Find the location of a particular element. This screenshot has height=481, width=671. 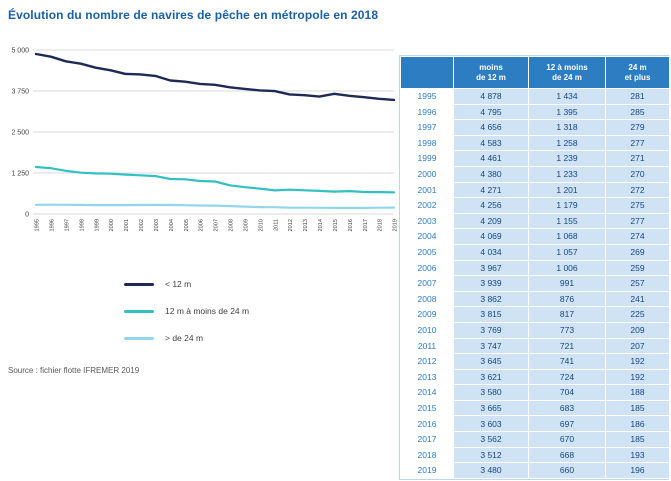

value-cell: 773 is located at coordinates (567, 330).